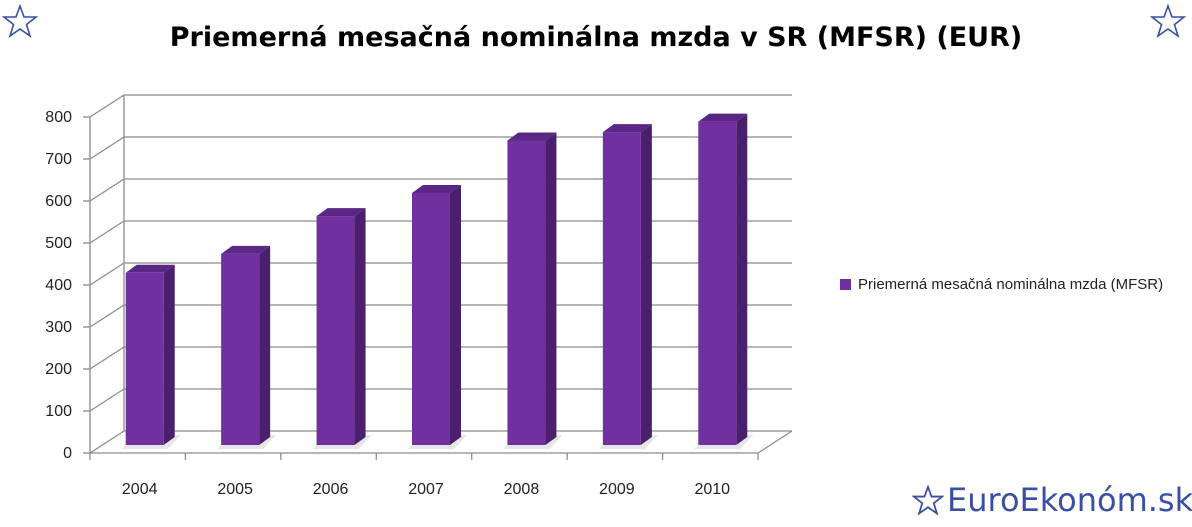 This screenshot has height=527, width=1192. I want to click on brand-logo: EuroEkonóm.sk, so click(1052, 501).